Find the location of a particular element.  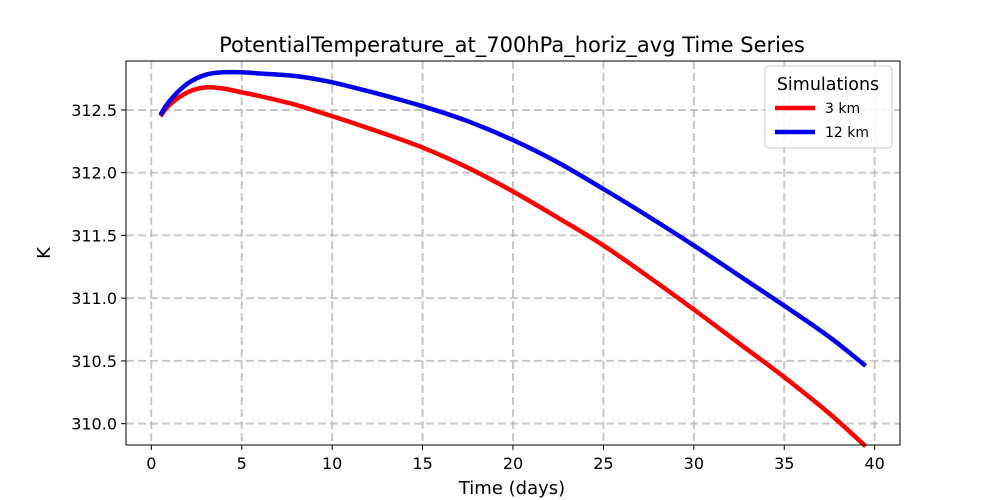

y-tick-label: 312.5 is located at coordinates (94, 110).